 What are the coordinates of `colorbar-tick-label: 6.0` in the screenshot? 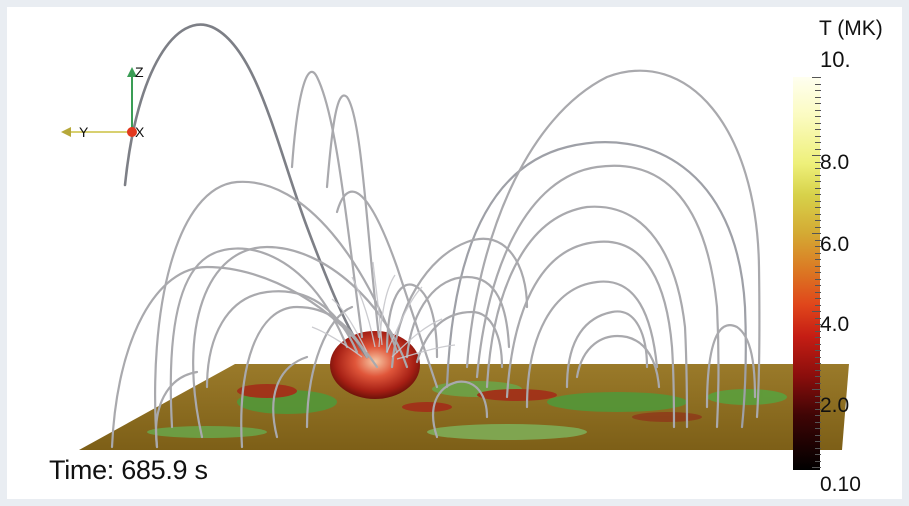 It's located at (835, 244).